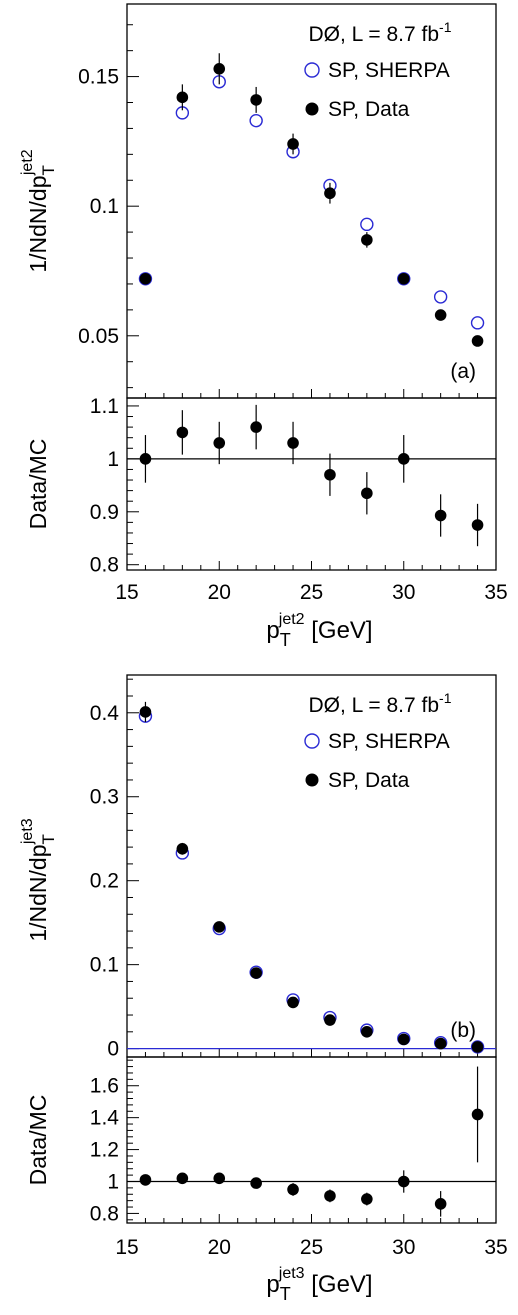  Describe the element at coordinates (98, 77) in the screenshot. I see `y-tick-label: 0.15` at that location.